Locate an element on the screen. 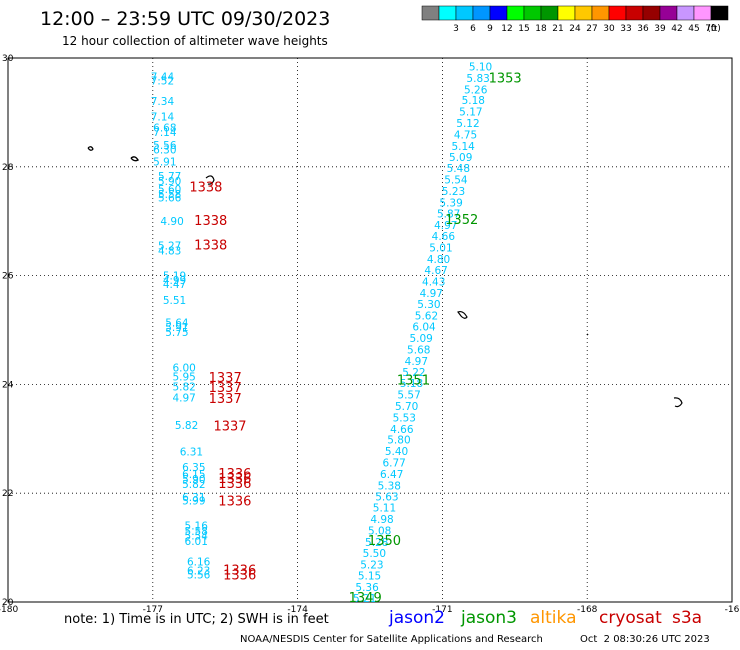 The image size is (740, 650). data-point-label: 7.34 is located at coordinates (163, 102).